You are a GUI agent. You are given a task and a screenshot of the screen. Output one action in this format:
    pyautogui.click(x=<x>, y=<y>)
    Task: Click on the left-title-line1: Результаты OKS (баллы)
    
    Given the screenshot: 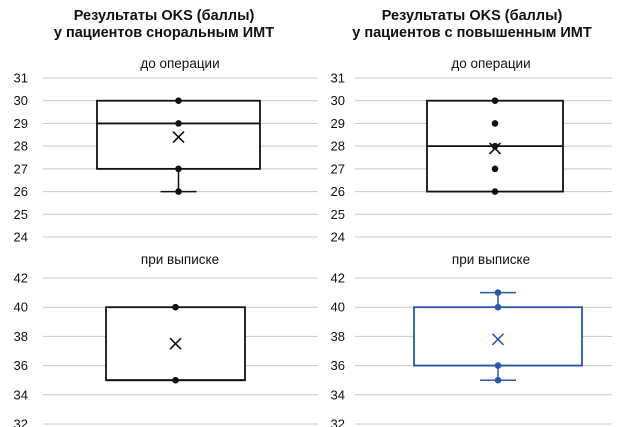 What is the action you would take?
    pyautogui.click(x=164, y=16)
    